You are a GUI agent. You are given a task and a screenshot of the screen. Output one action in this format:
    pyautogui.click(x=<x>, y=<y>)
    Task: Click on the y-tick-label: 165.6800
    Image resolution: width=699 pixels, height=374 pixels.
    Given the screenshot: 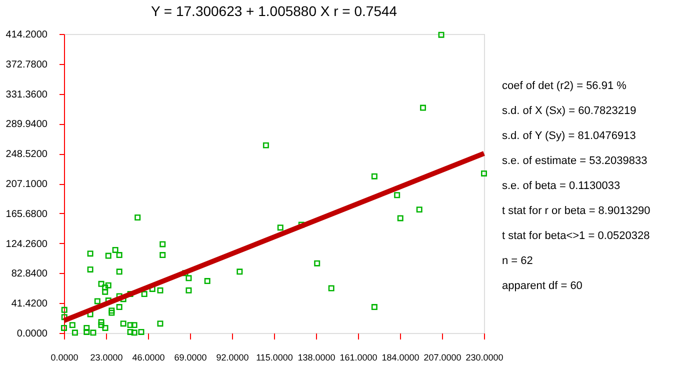 What is the action you would take?
    pyautogui.click(x=27, y=214)
    